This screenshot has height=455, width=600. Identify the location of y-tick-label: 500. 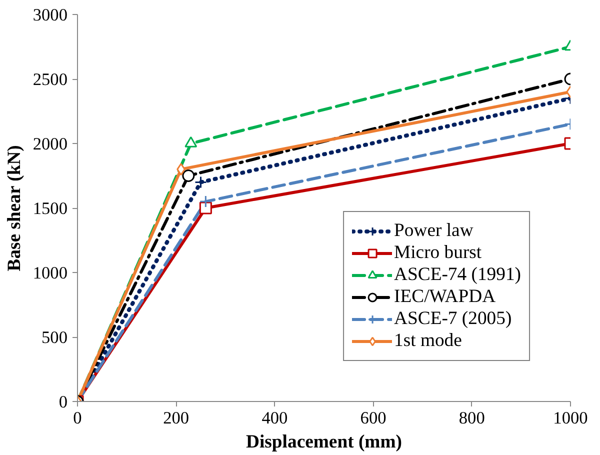
(55, 337).